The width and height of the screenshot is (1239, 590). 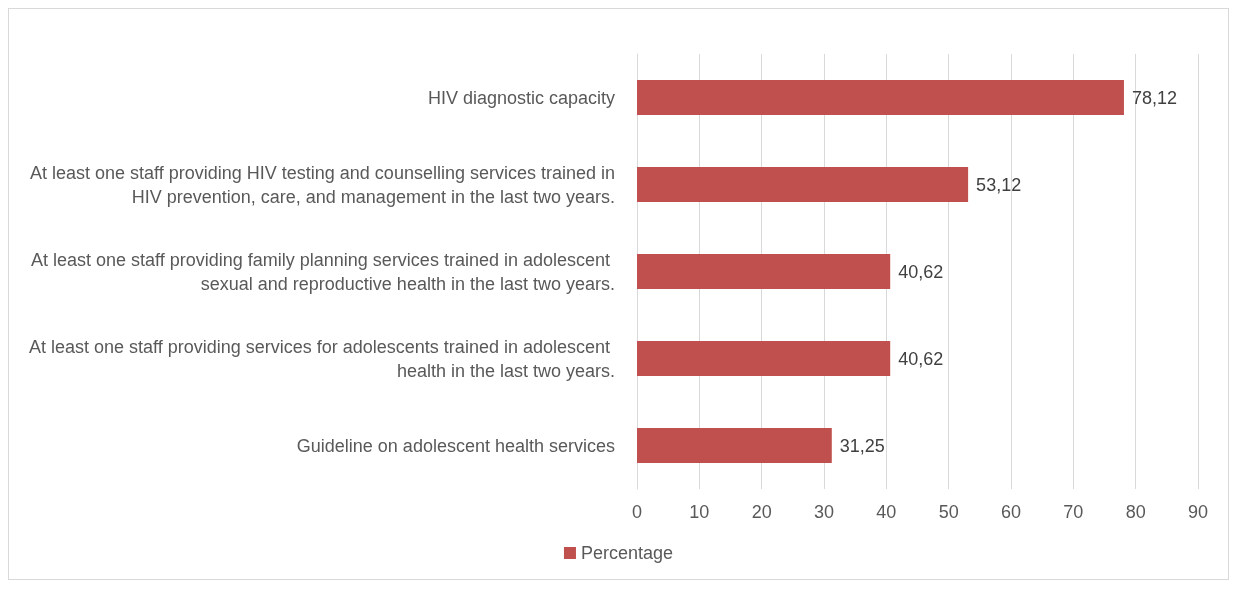 I want to click on x-tick-label: 90, so click(x=1198, y=512).